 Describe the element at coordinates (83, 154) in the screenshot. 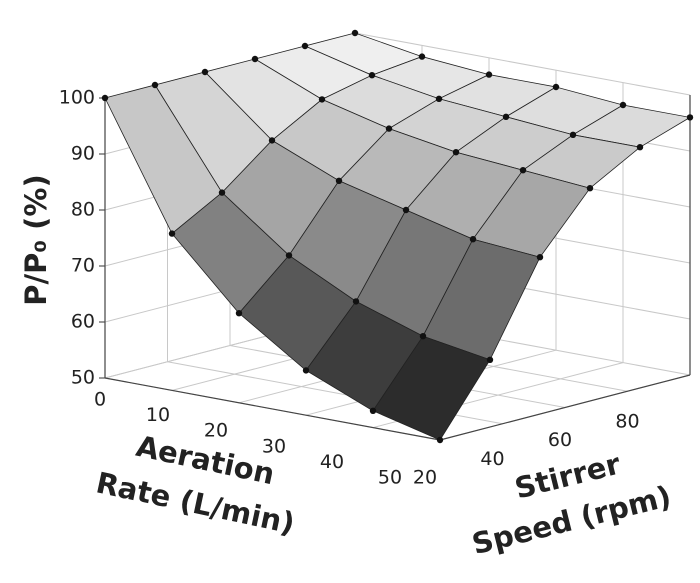

I see `z-tick-label: 90` at that location.